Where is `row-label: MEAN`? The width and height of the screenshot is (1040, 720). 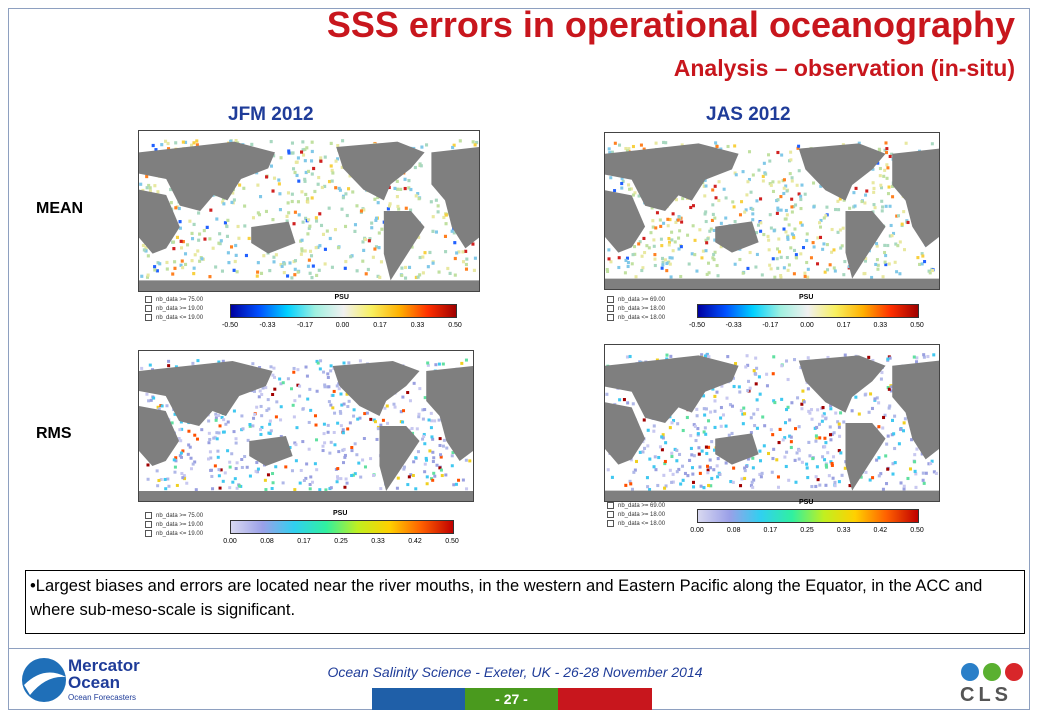 row-label: MEAN is located at coordinates (60, 208).